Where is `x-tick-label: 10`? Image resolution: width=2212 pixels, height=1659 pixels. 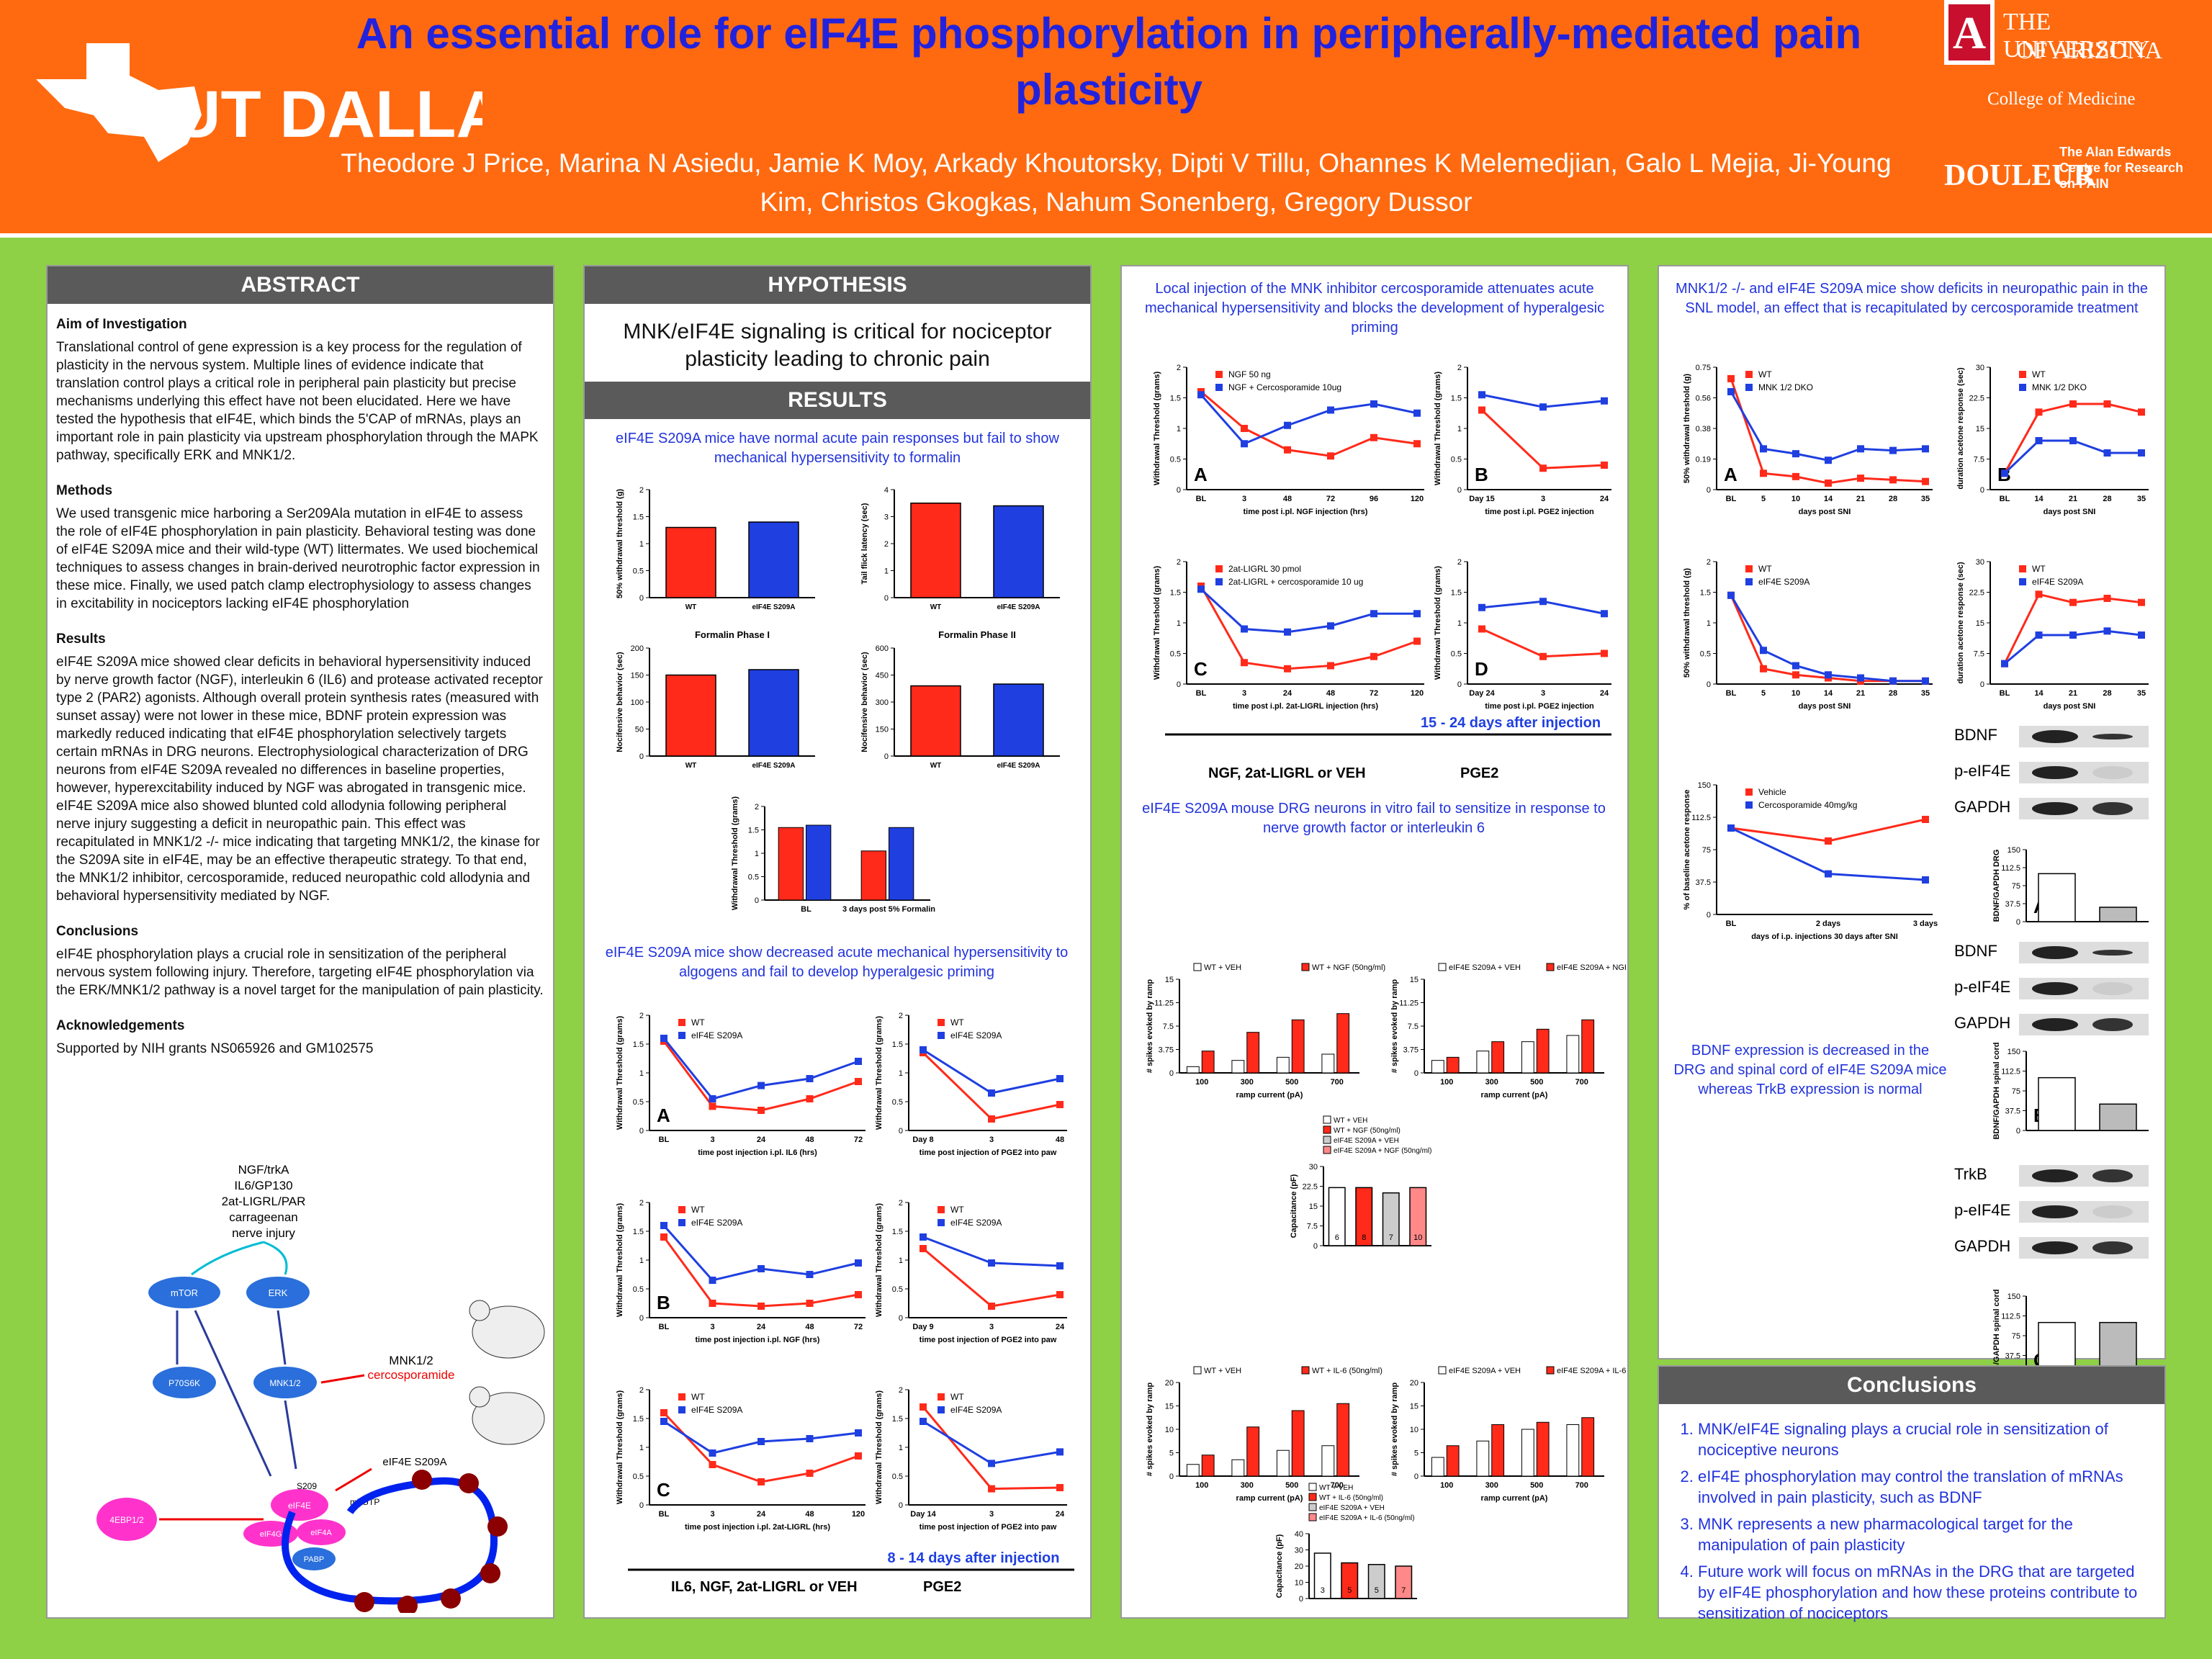
x-tick-label: 10 is located at coordinates (1795, 693).